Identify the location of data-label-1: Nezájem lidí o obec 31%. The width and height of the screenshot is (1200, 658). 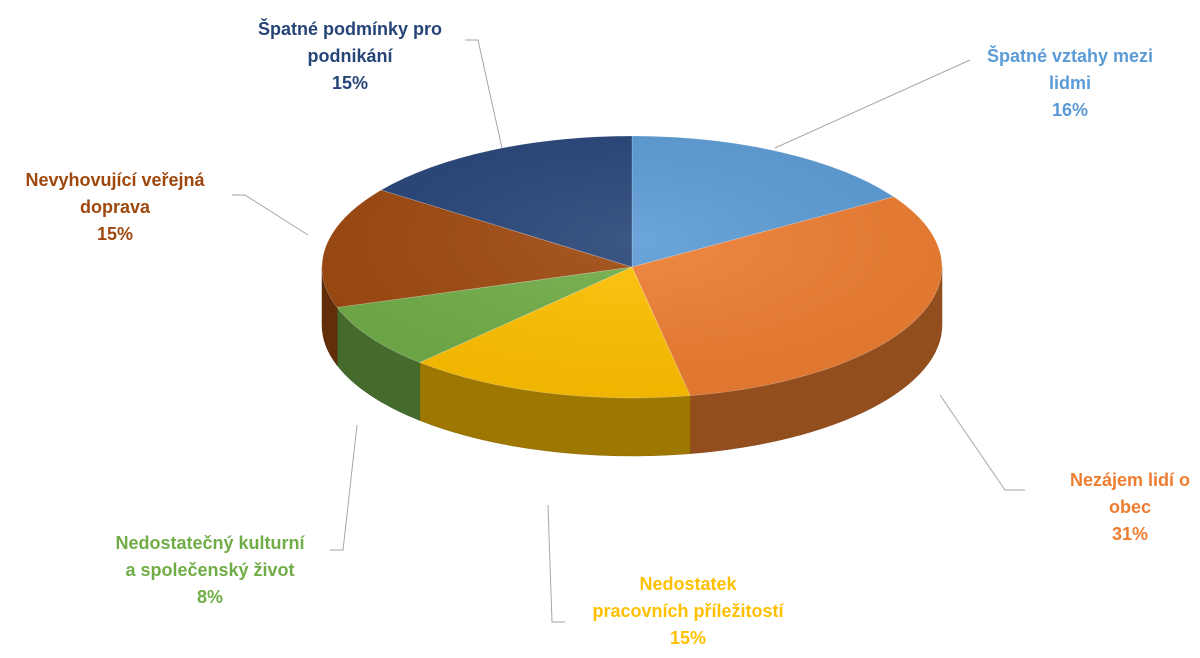
(1130, 507).